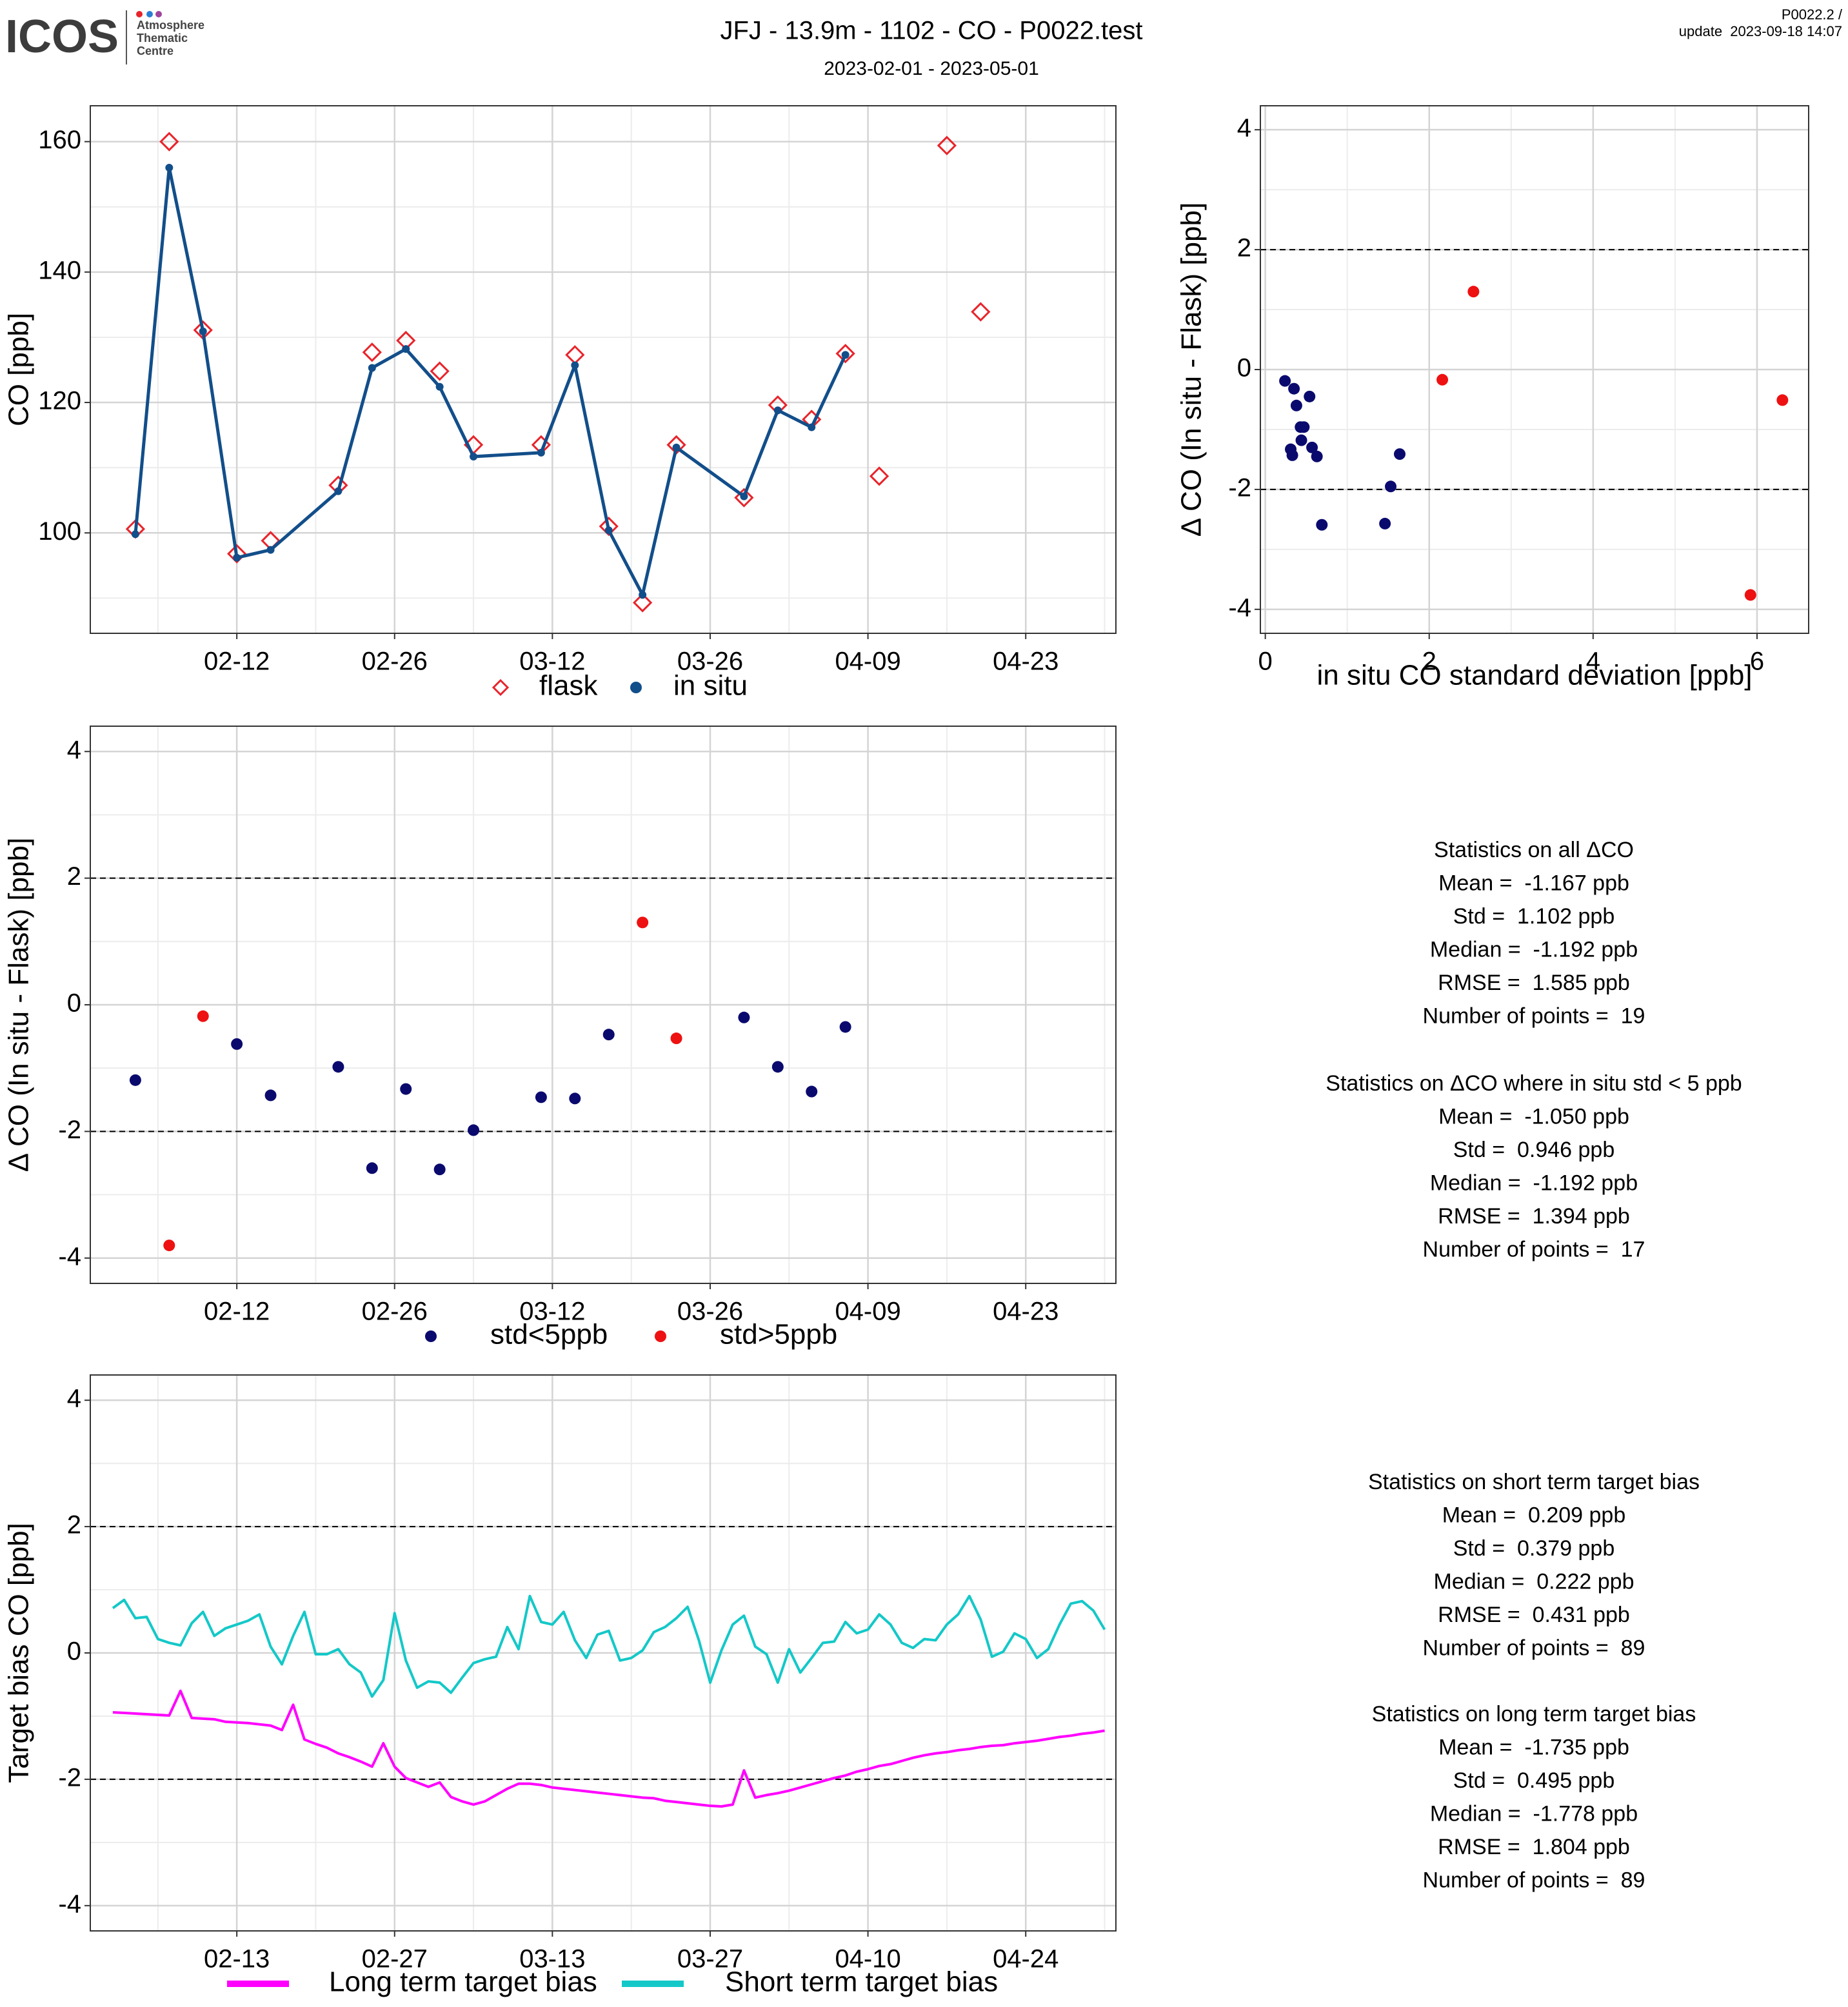 The image size is (1848, 2007). I want to click on stats-line: RMSE = 1.394 ppb, so click(1534, 1216).